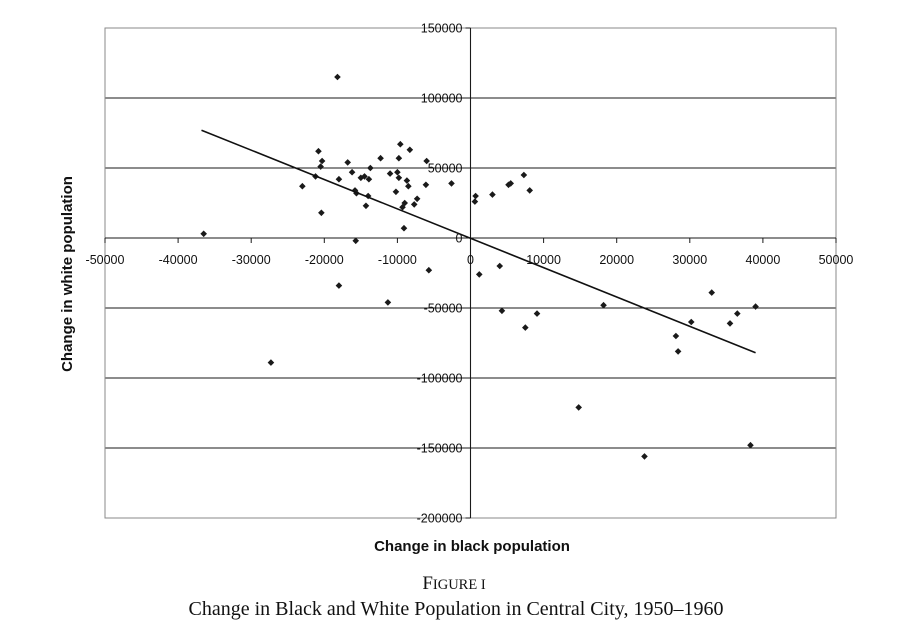 This screenshot has height=628, width=908. I want to click on y-tick-label: -50000, so click(443, 309).